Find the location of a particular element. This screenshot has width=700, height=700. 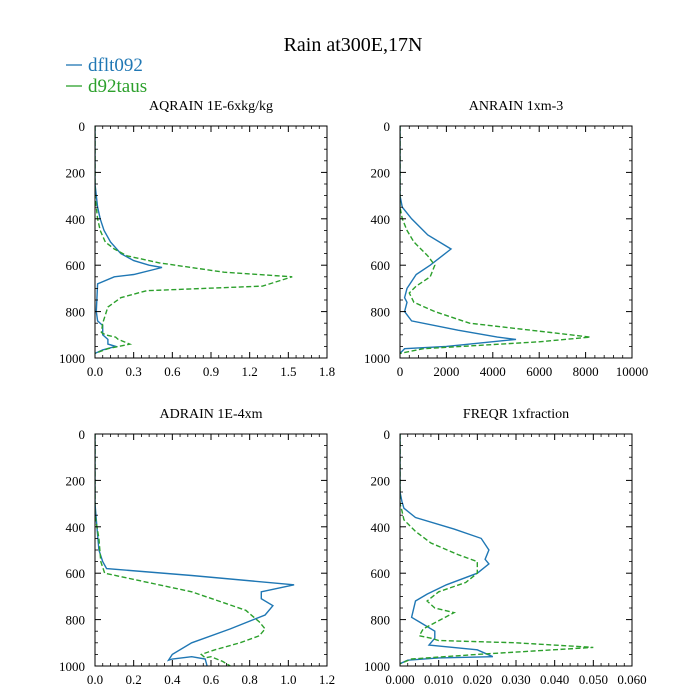

legend-label-d92taus: d92taus is located at coordinates (117, 86).